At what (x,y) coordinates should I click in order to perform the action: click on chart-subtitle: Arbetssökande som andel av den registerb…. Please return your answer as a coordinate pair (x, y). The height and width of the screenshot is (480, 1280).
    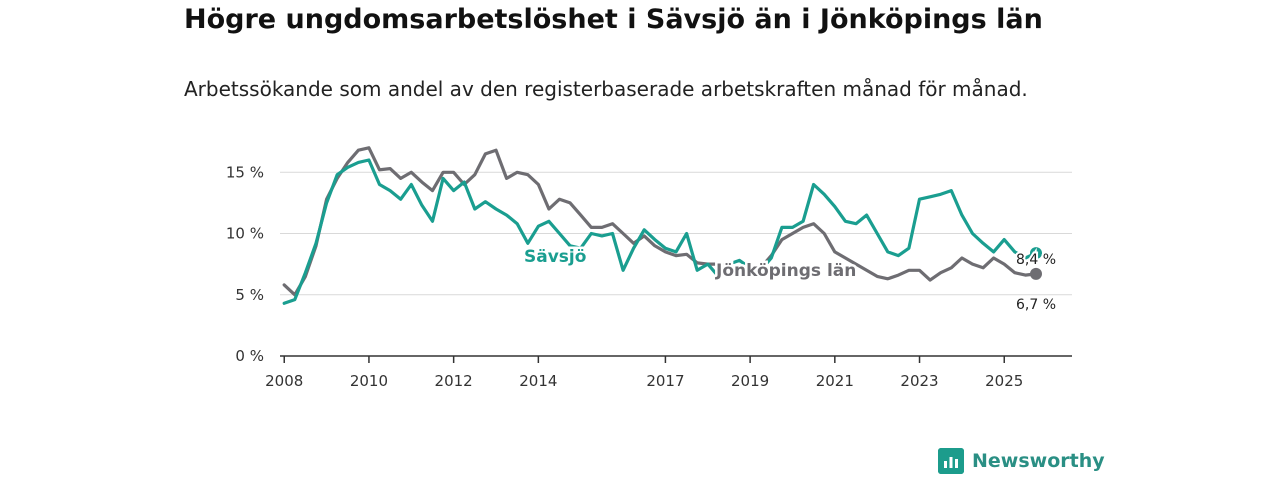
    Looking at the image, I should click on (606, 89).